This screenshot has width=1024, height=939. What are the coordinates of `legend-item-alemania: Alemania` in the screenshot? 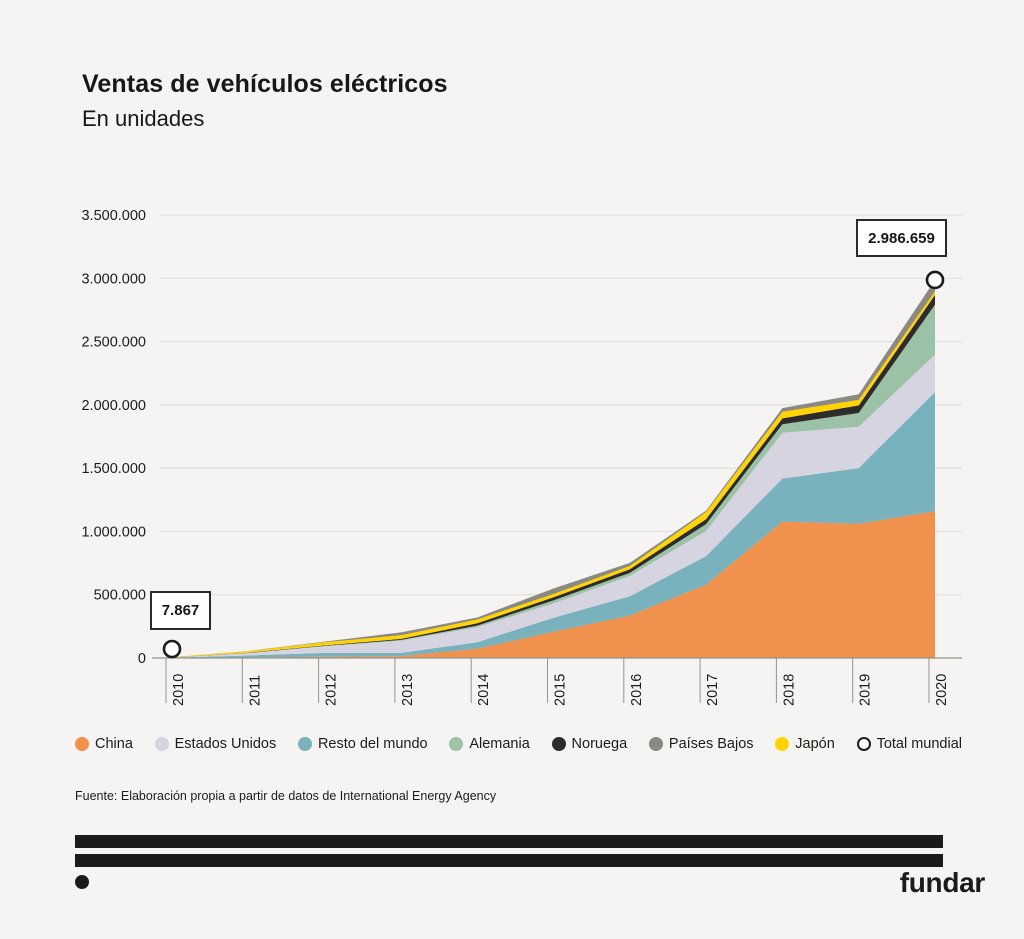 It's located at (489, 744).